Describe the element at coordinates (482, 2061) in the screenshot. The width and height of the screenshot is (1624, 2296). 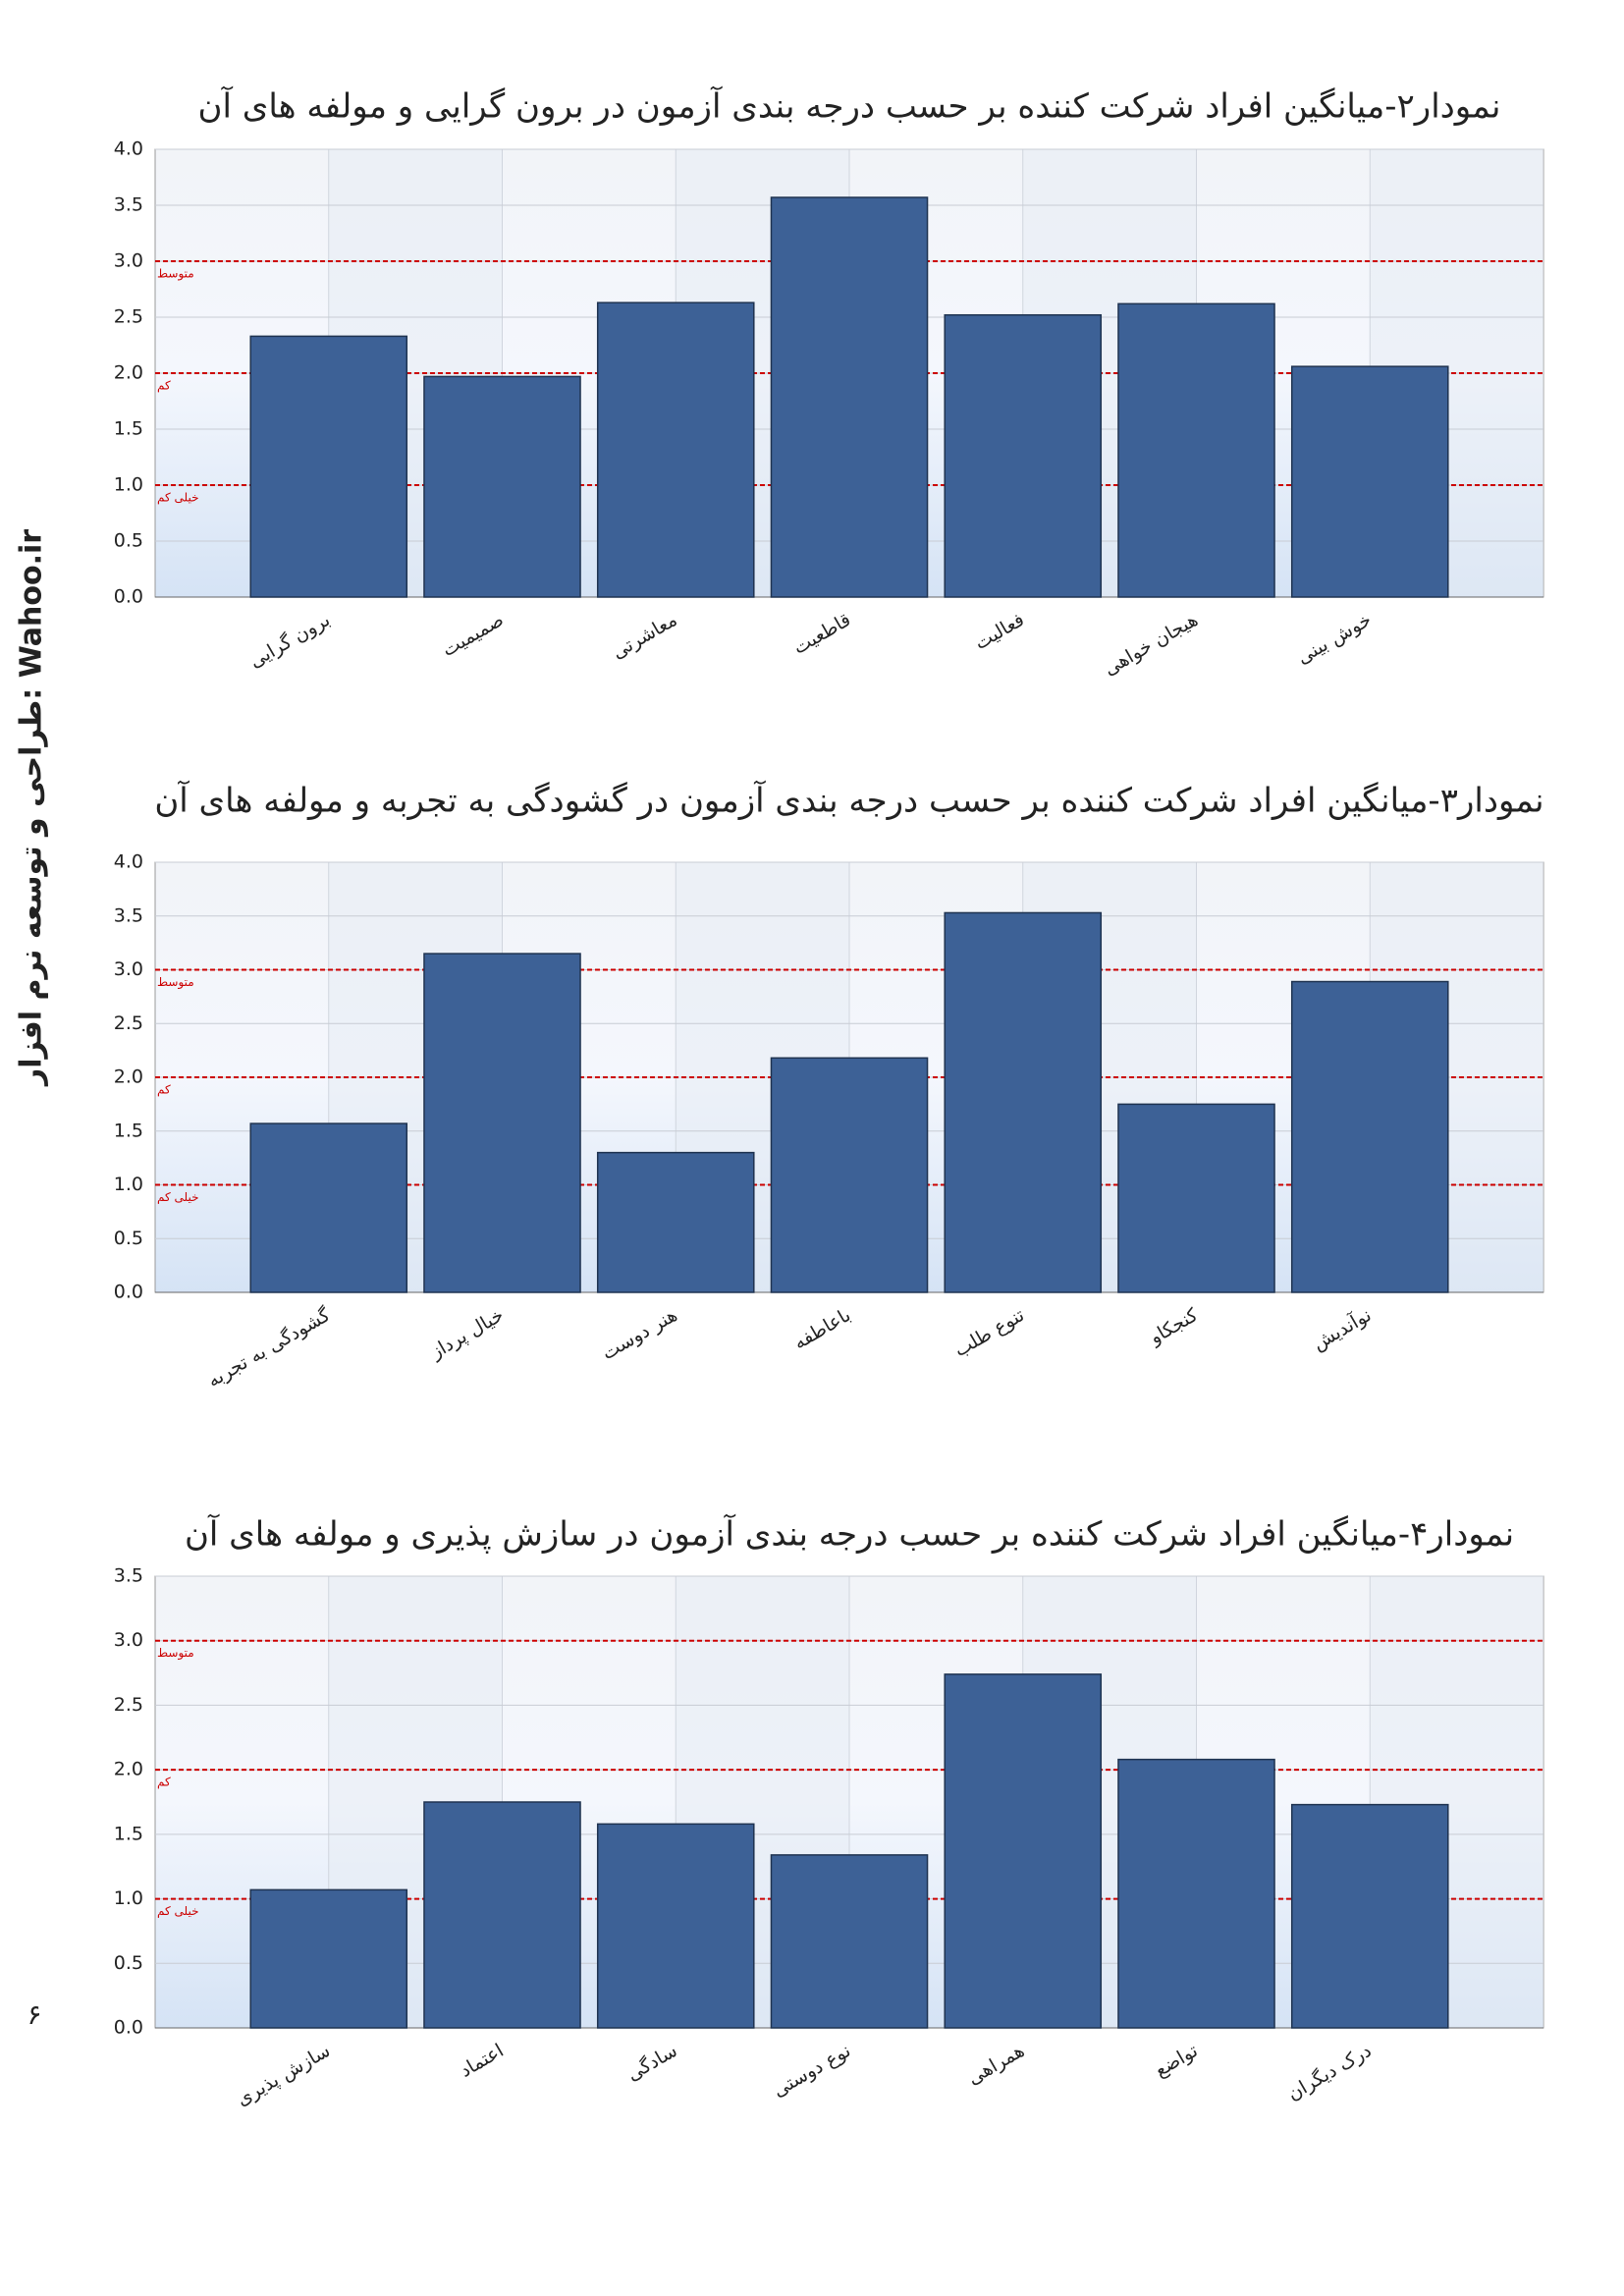
I see `x-tick-label: اعتماد` at that location.